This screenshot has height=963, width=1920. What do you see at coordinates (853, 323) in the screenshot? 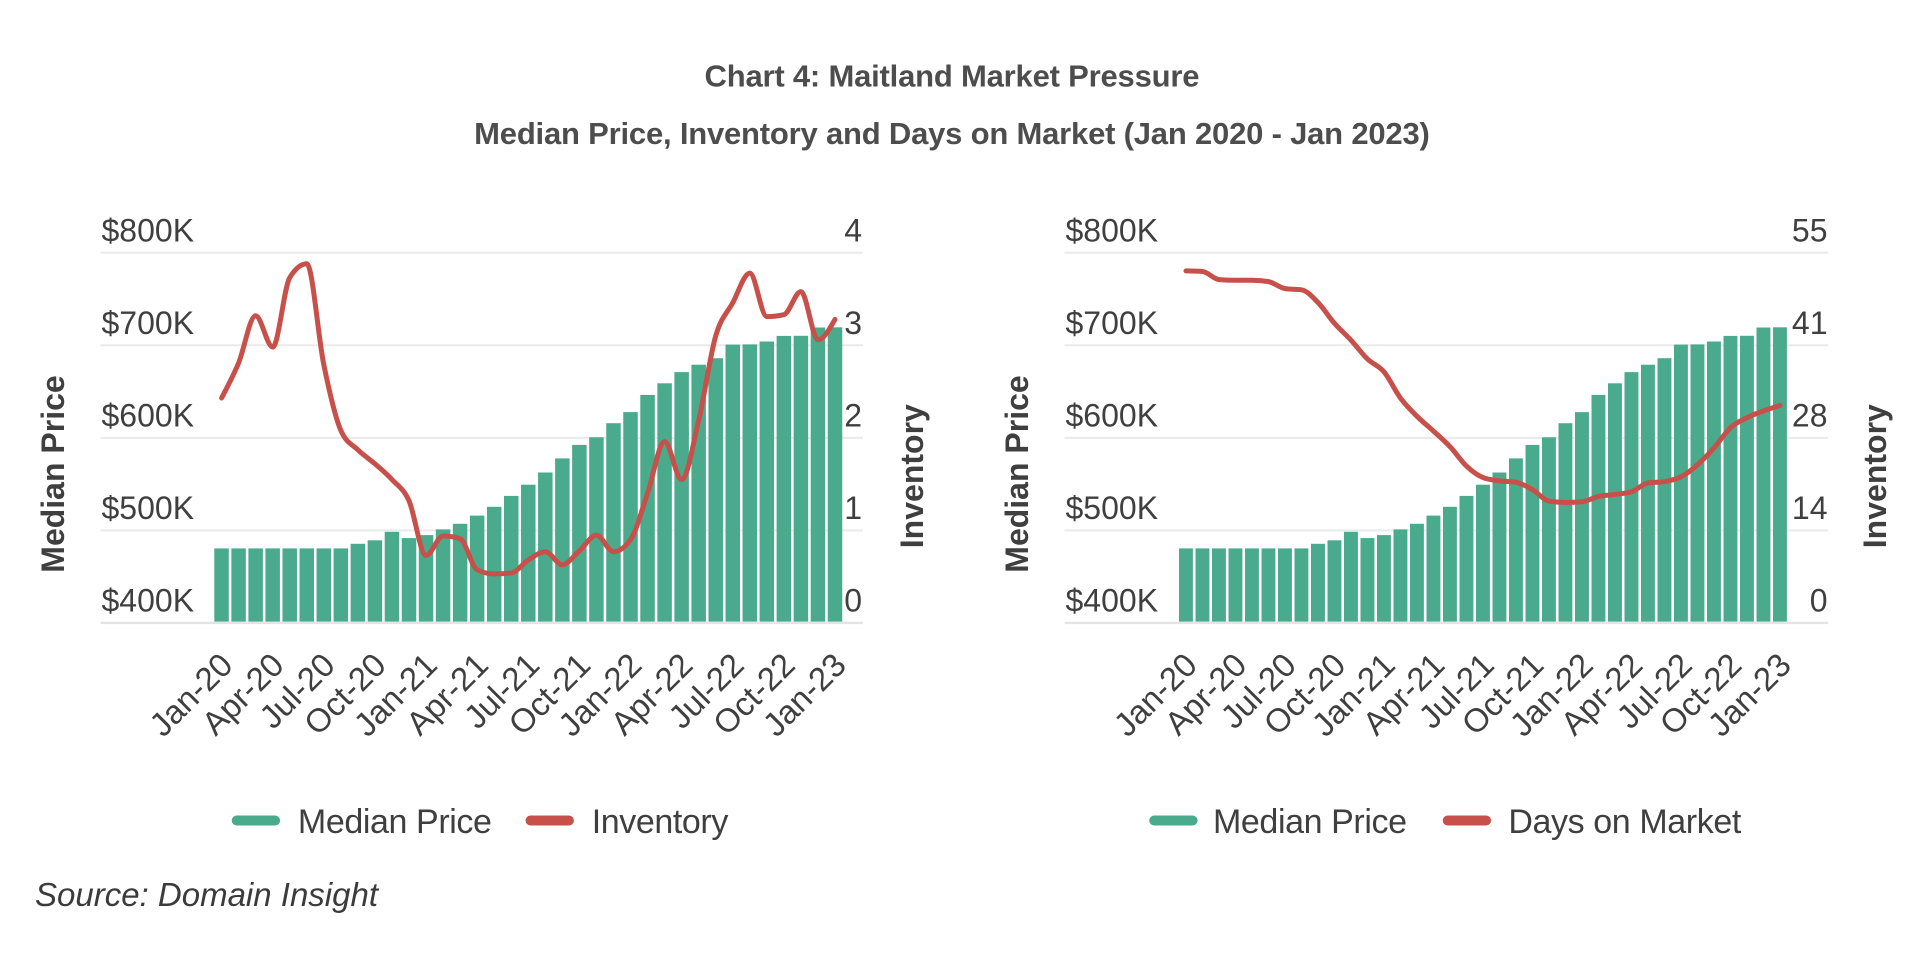
I see `svg-text: 3` at bounding box center [853, 323].